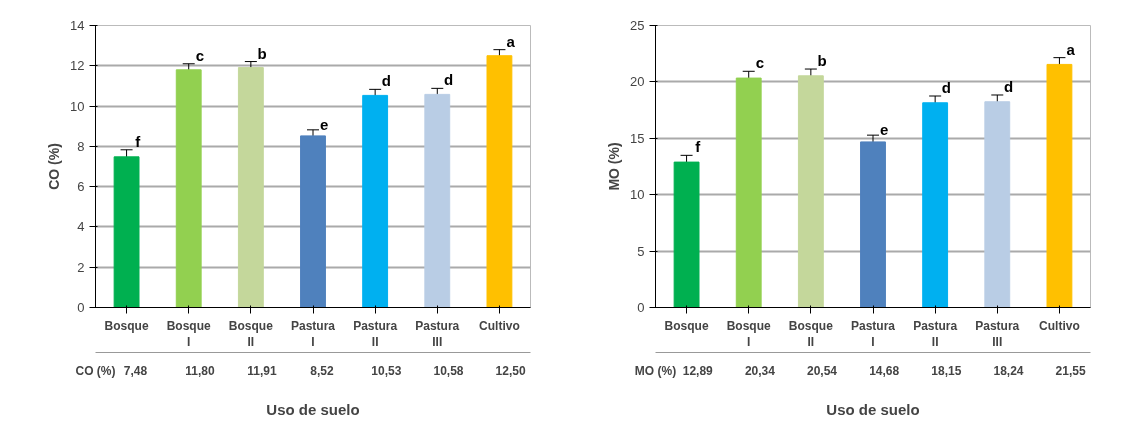  What do you see at coordinates (81, 187) in the screenshot?
I see `y-tick-label: 6` at bounding box center [81, 187].